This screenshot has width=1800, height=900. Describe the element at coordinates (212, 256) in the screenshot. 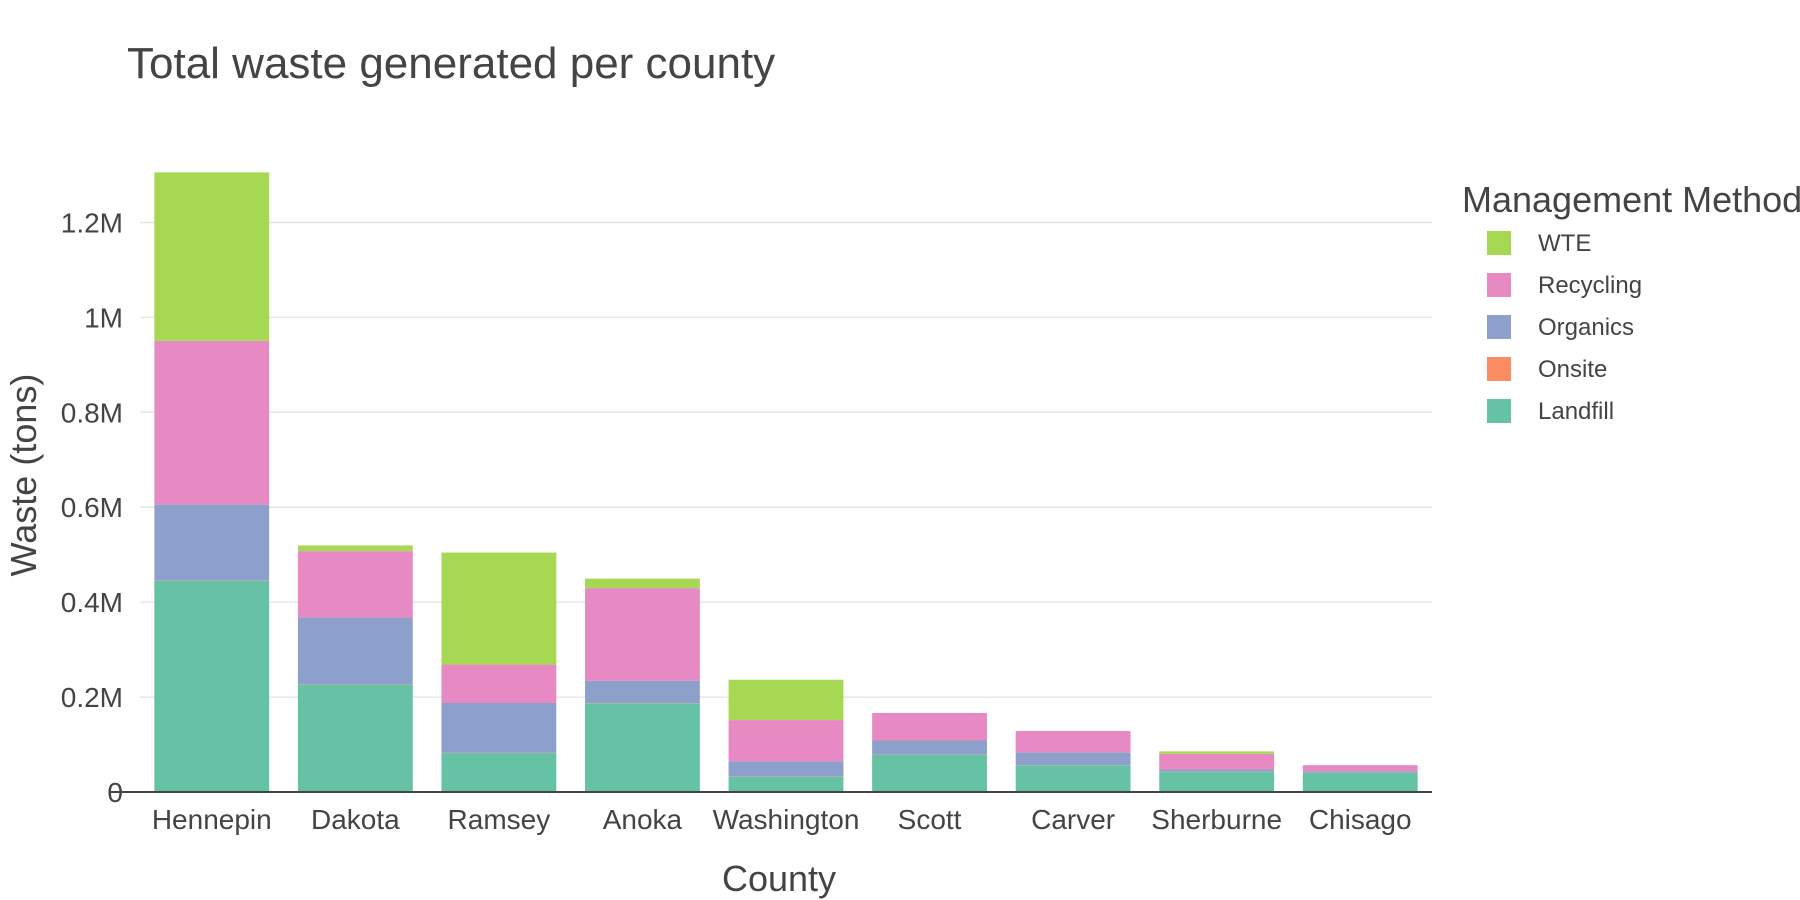

I see `bar-wte-hennepin` at that location.